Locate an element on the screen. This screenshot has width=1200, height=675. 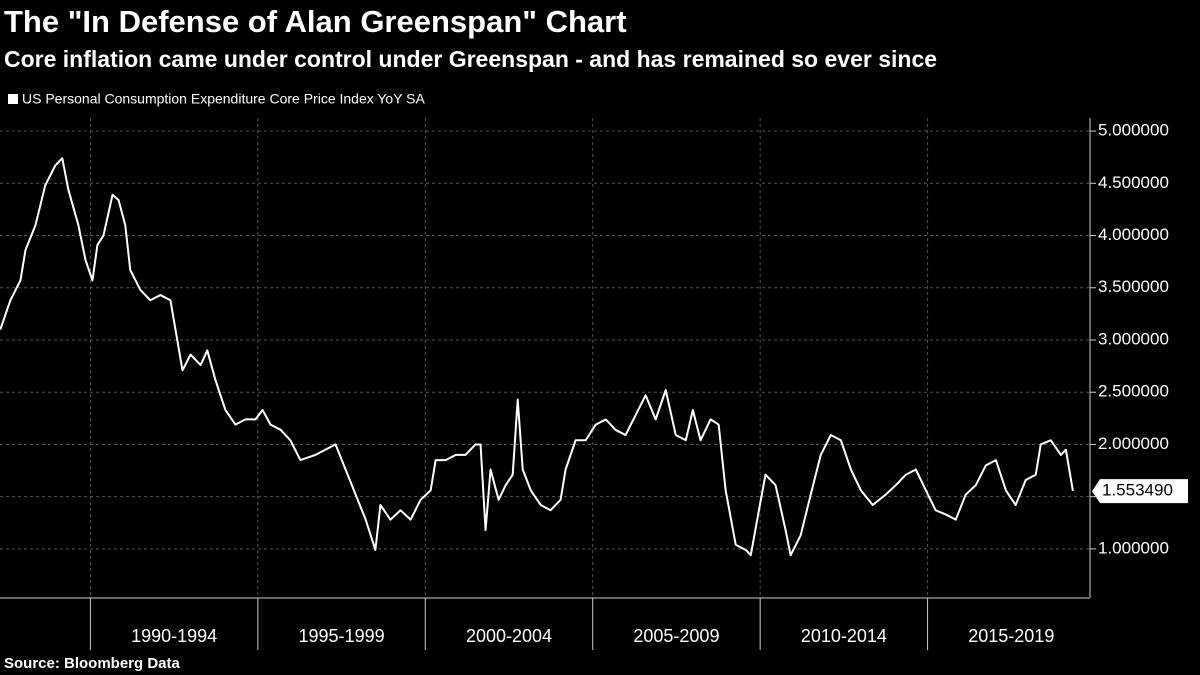
y-tick-label: 3.000000 is located at coordinates (1133, 338).